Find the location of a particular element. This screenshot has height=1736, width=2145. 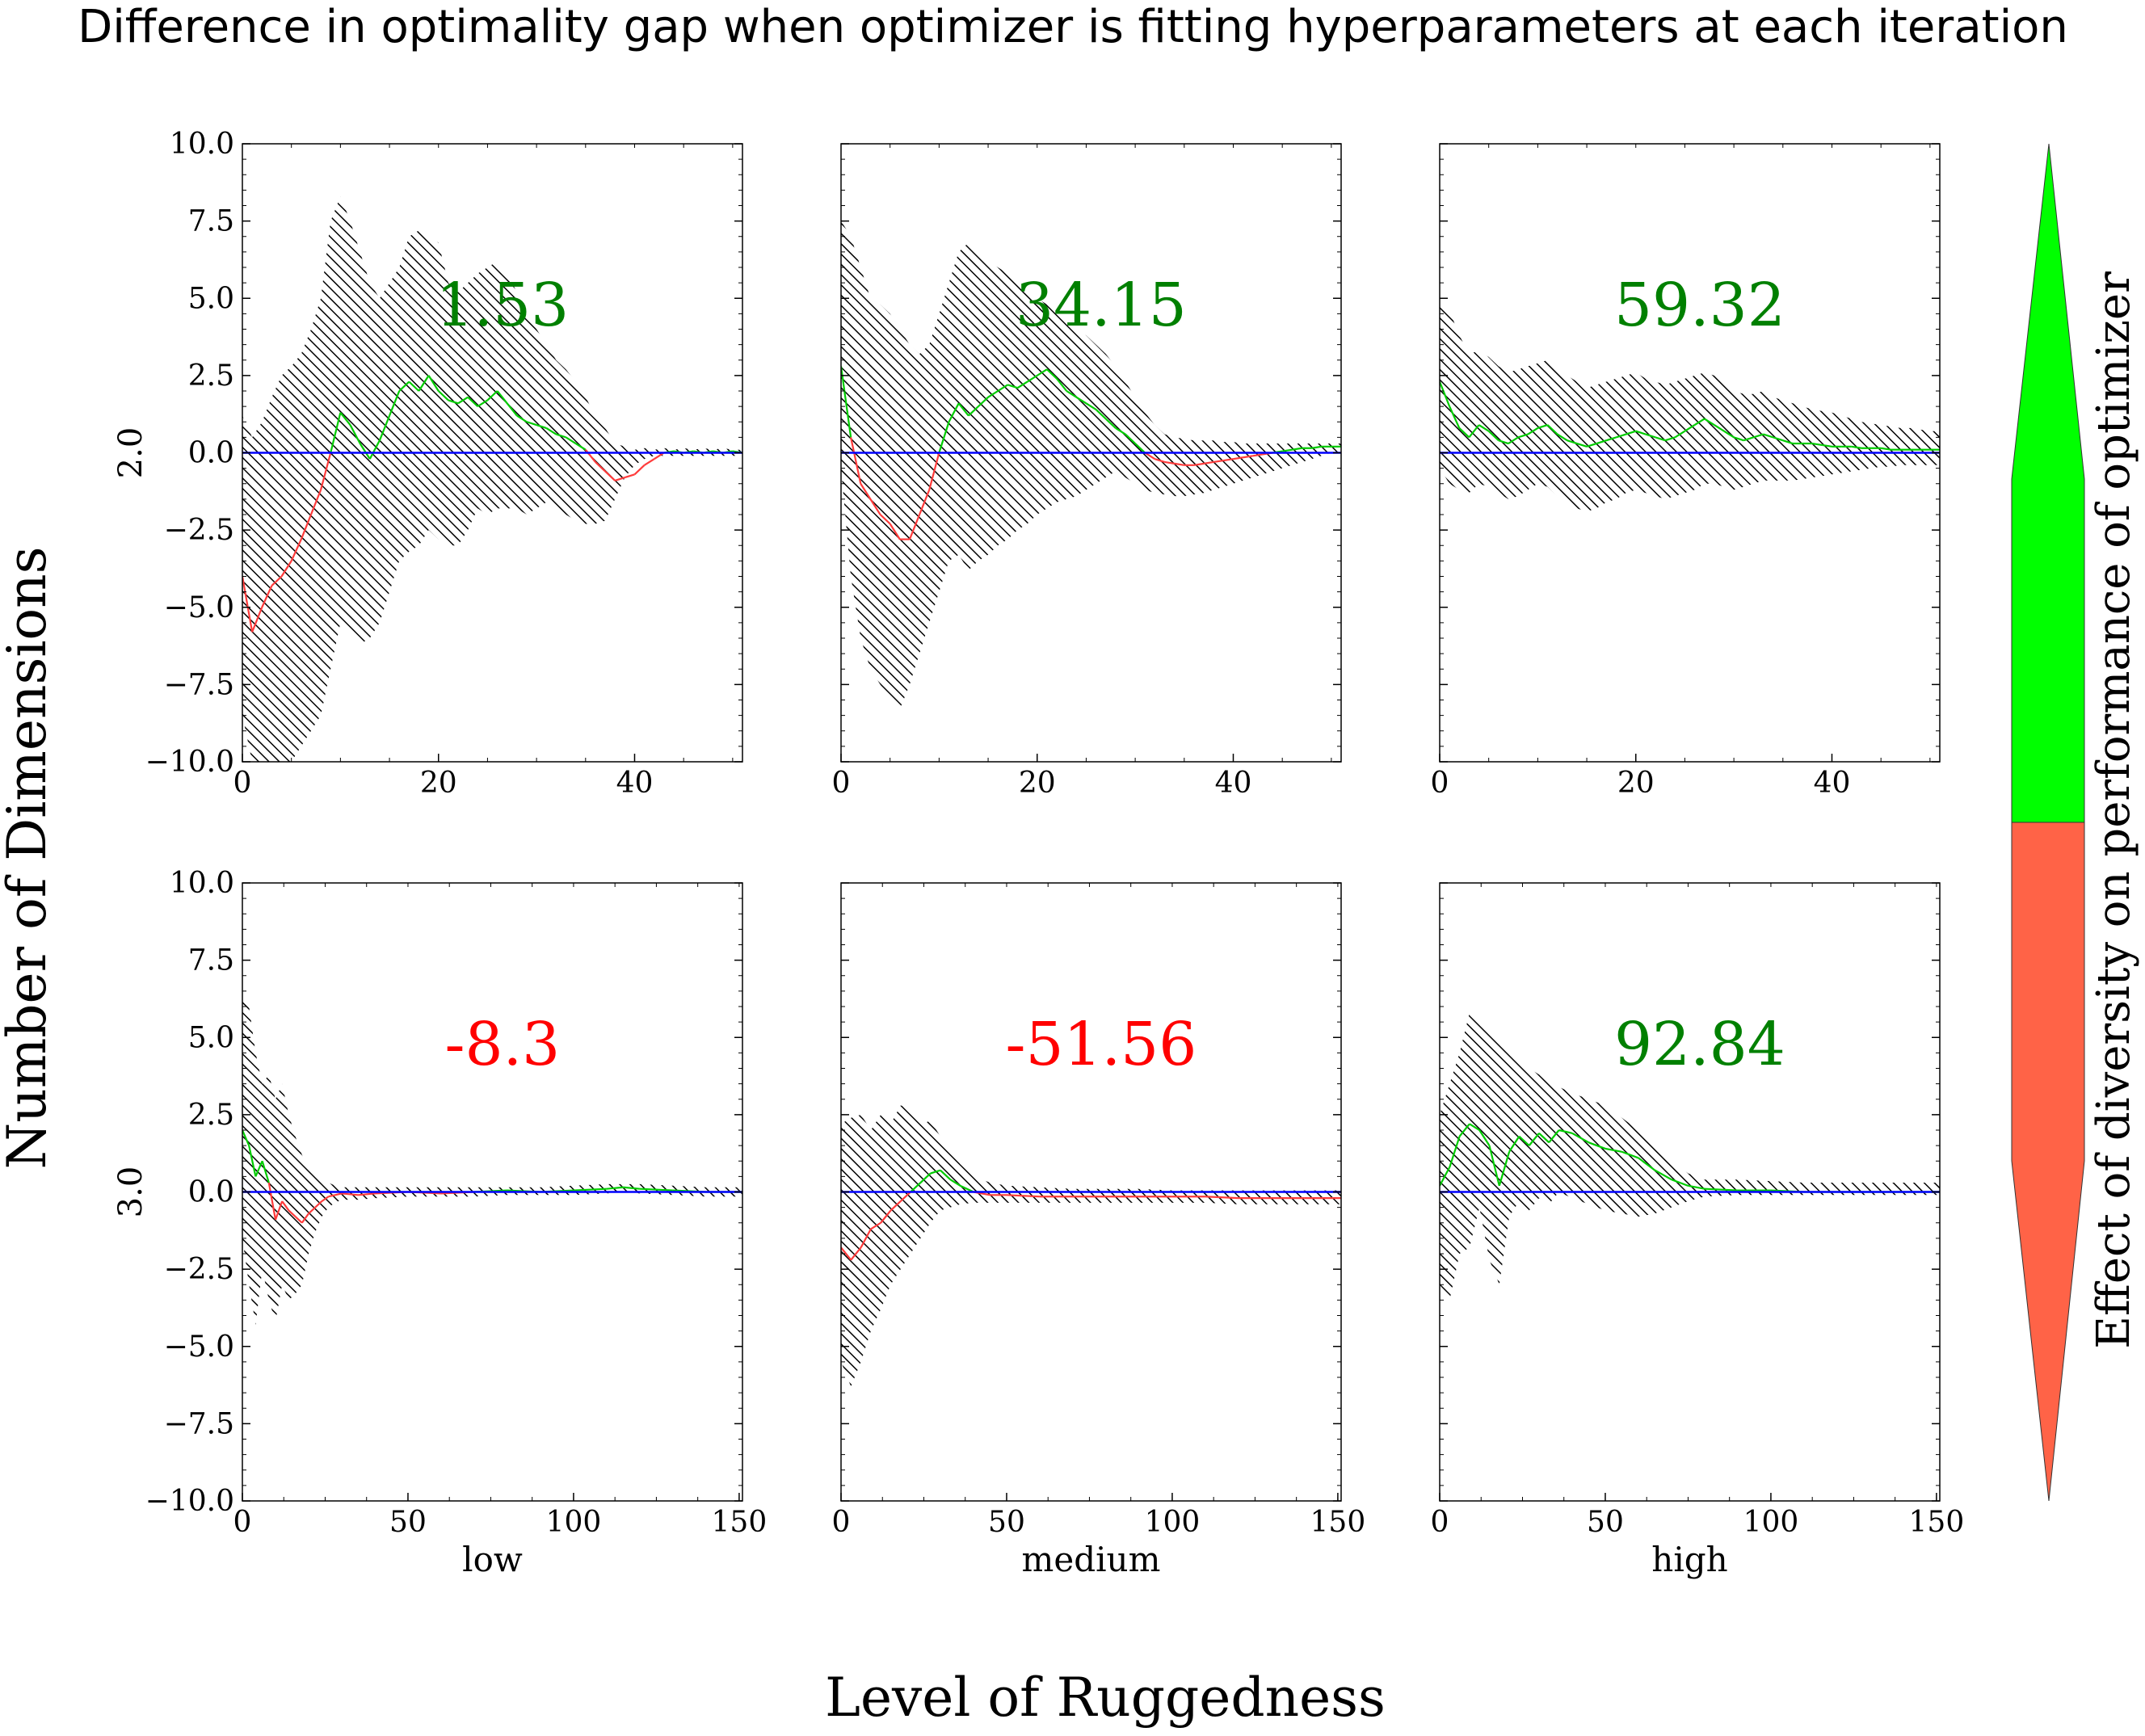

y-tick-label: −5.0 is located at coordinates (199, 1347).